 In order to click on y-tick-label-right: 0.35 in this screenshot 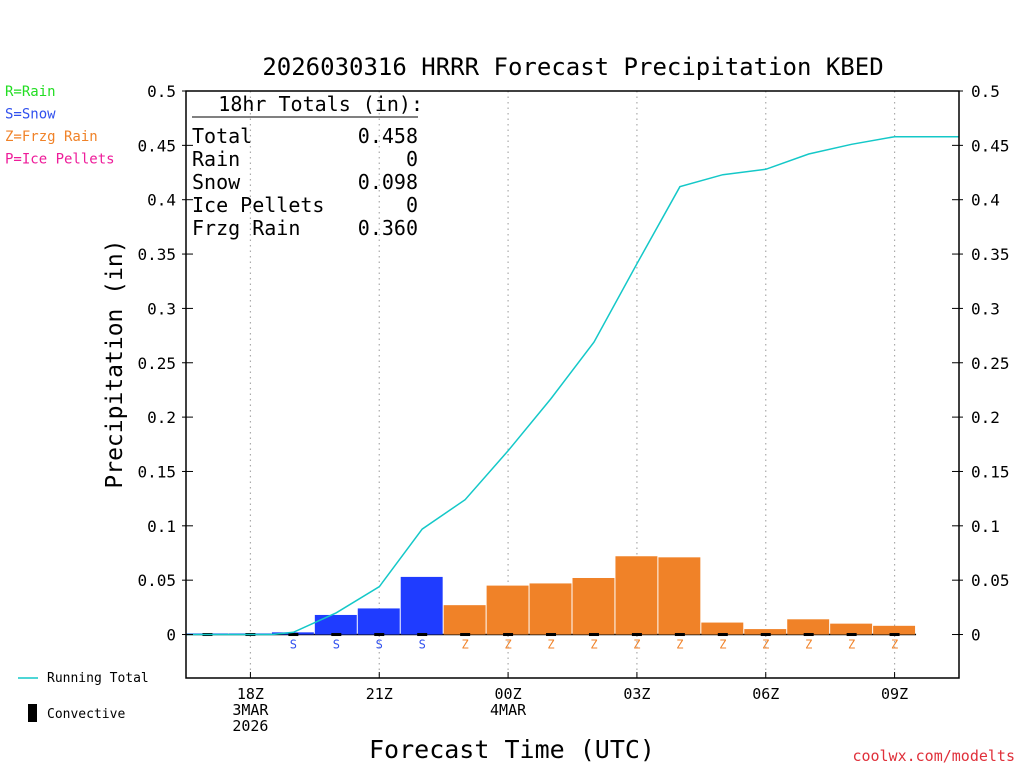, I will do `click(990, 254)`.